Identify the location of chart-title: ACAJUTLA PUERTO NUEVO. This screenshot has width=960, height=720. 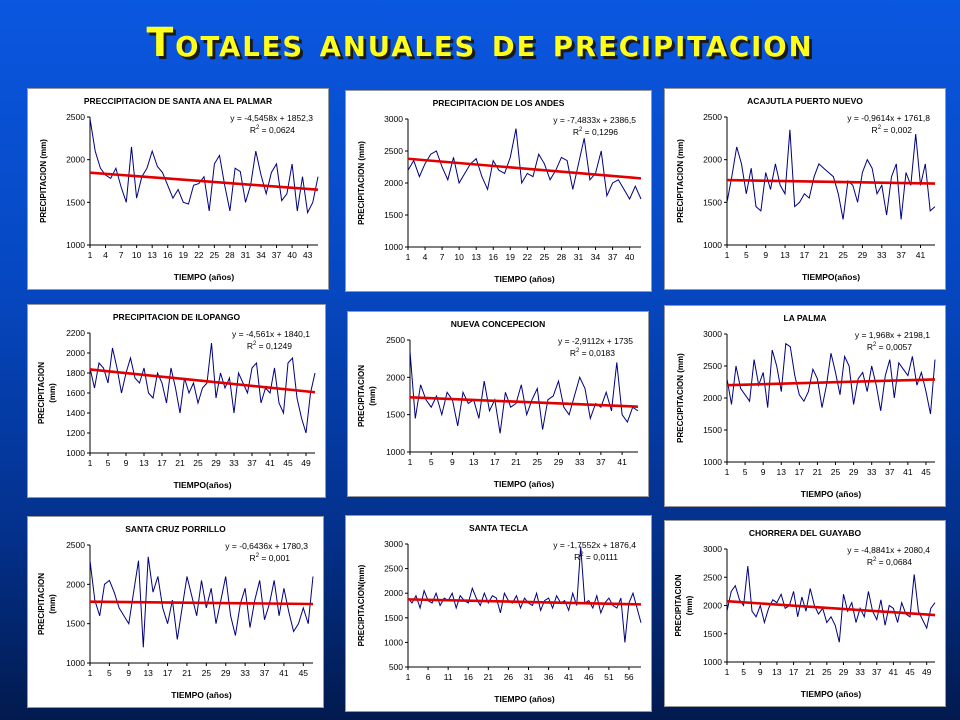
(805, 101).